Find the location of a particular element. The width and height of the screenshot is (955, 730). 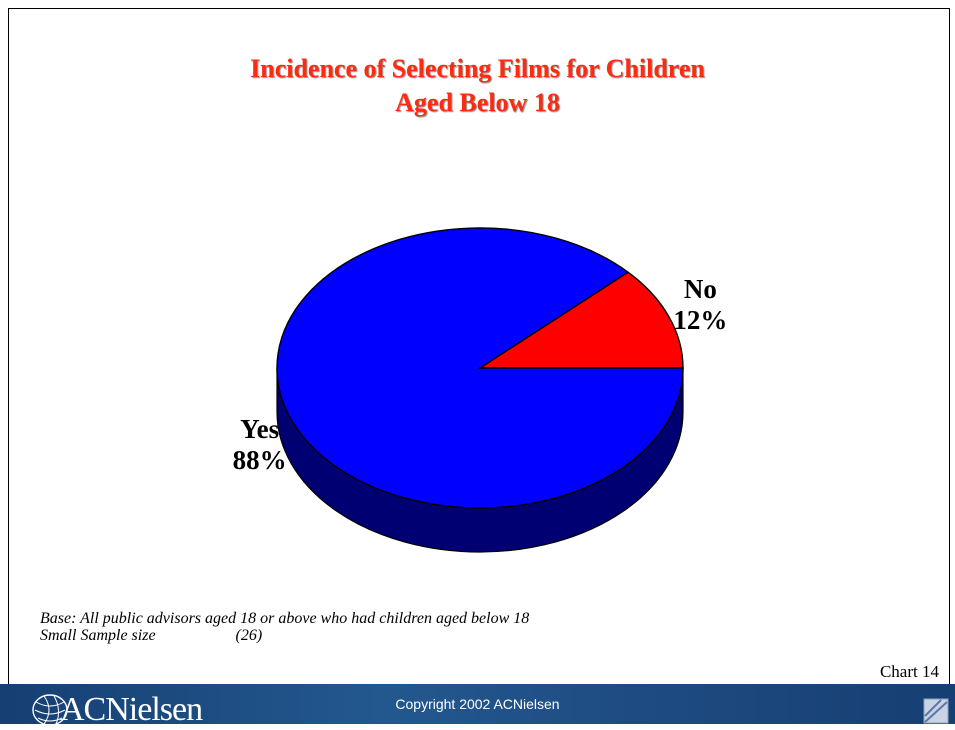

pie-label-value: 88% is located at coordinates (260, 460).